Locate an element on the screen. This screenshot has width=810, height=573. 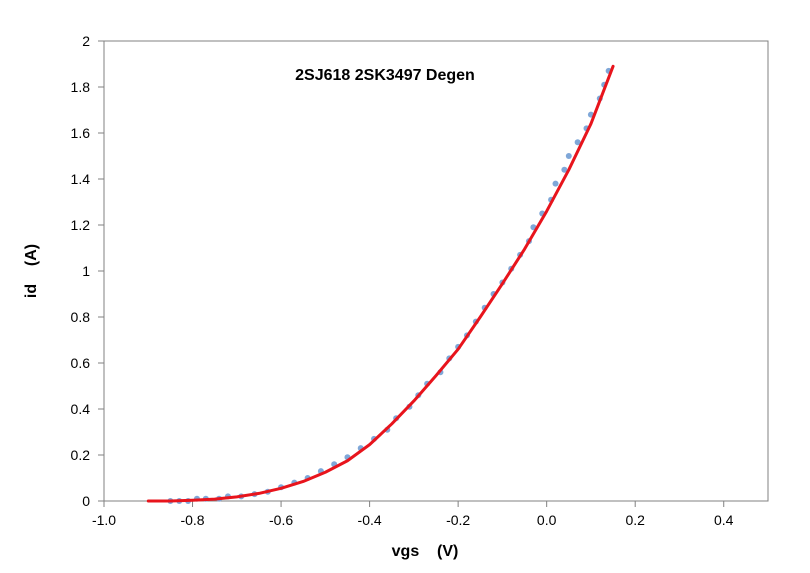
x-tick-label: -0.2 is located at coordinates (458, 520).